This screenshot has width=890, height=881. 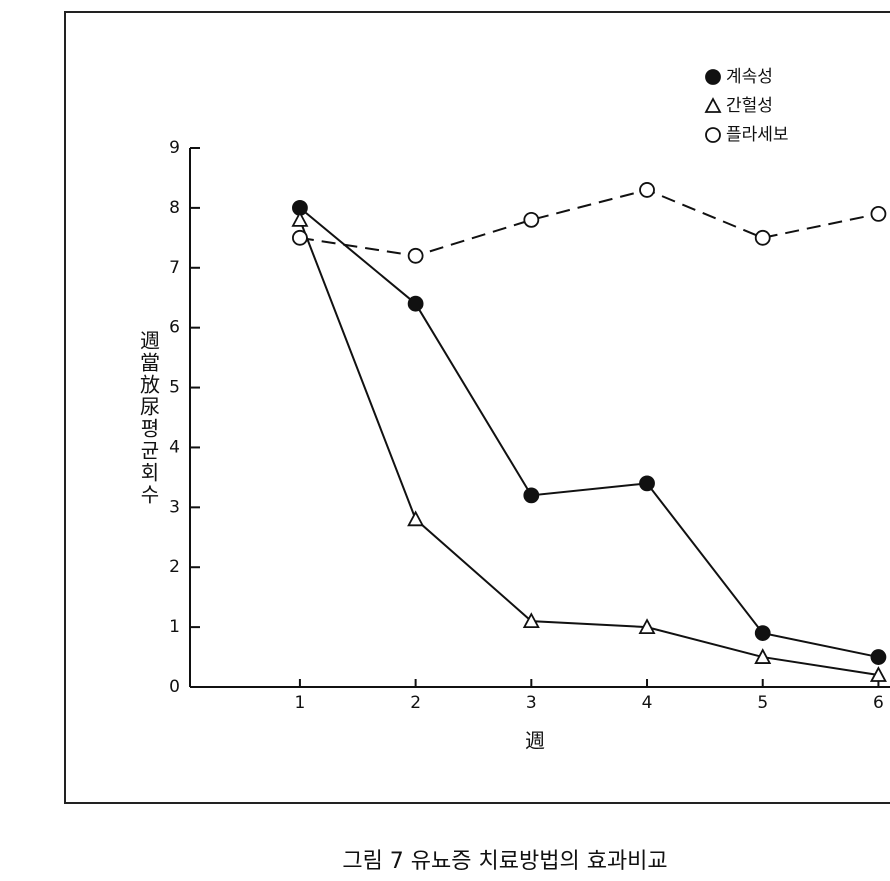 I want to click on y-tick-label: 9, so click(x=174, y=148).